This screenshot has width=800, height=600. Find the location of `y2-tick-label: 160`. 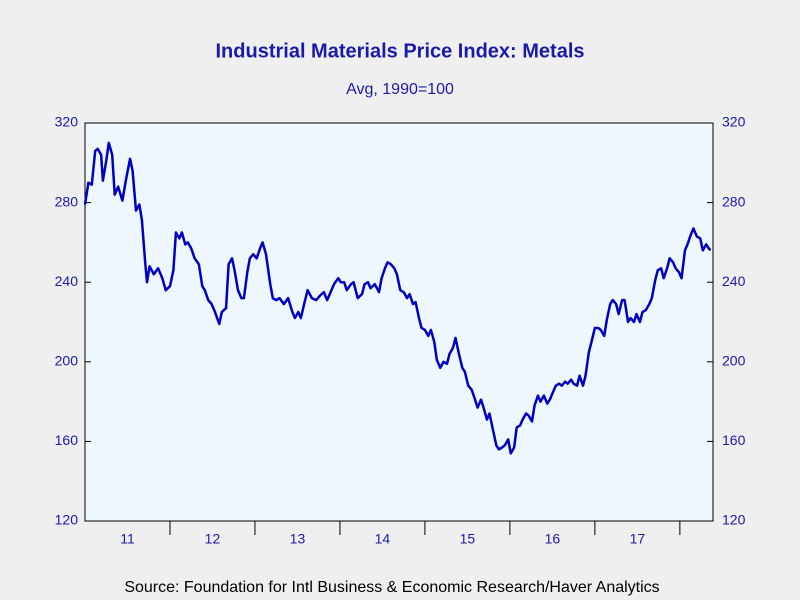

y2-tick-label: 160 is located at coordinates (734, 440).